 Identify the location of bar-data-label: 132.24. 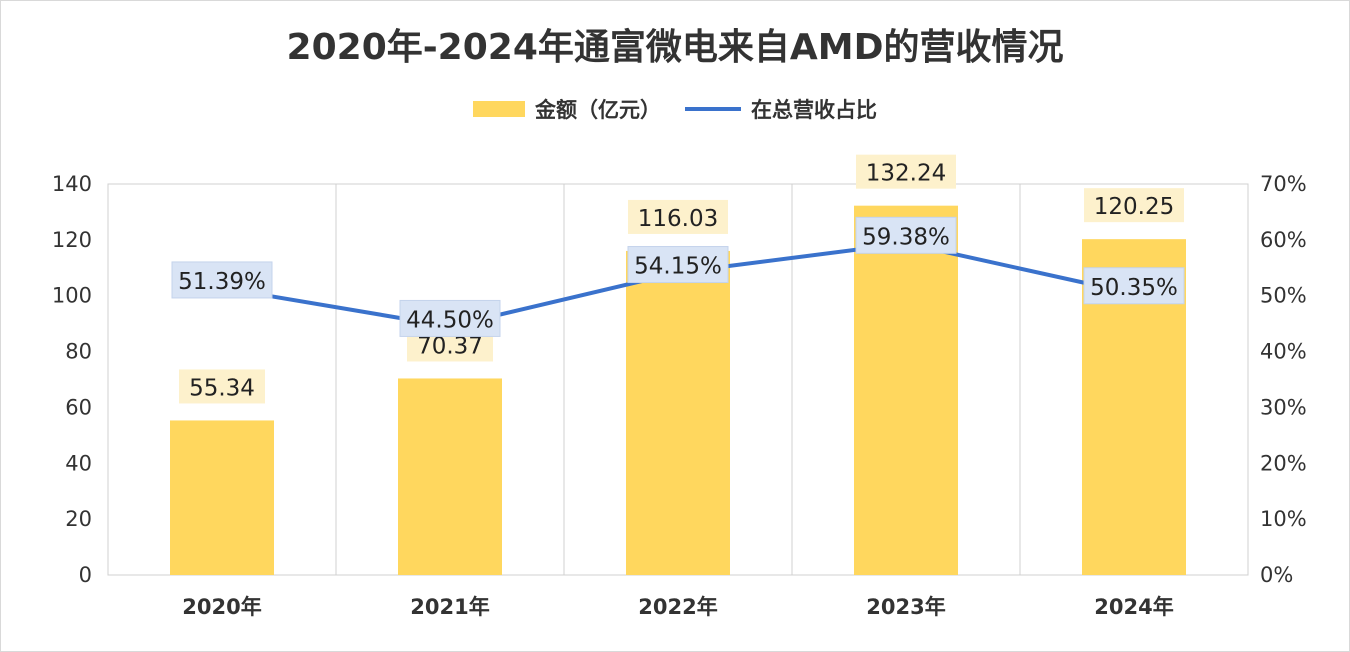
(906, 174).